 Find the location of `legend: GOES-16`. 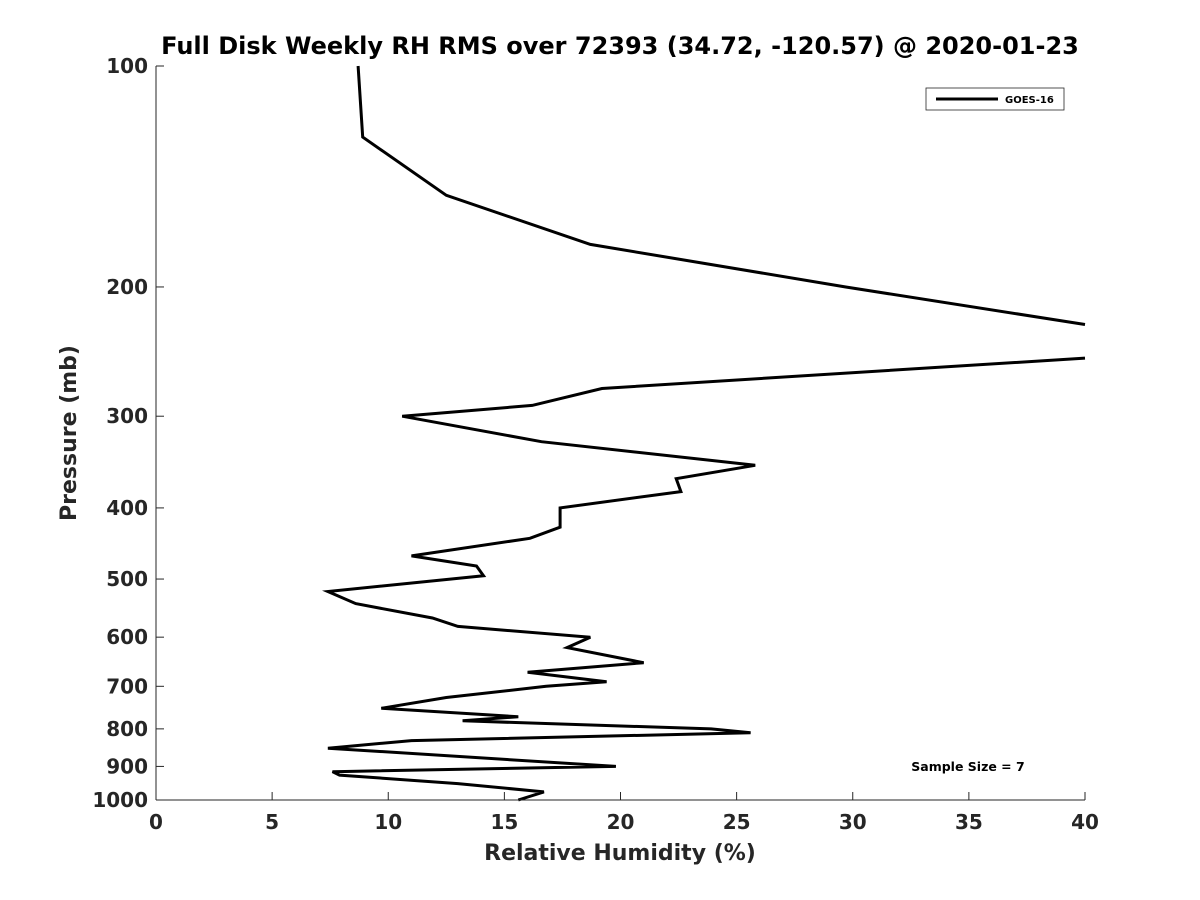

legend: GOES-16 is located at coordinates (995, 99).